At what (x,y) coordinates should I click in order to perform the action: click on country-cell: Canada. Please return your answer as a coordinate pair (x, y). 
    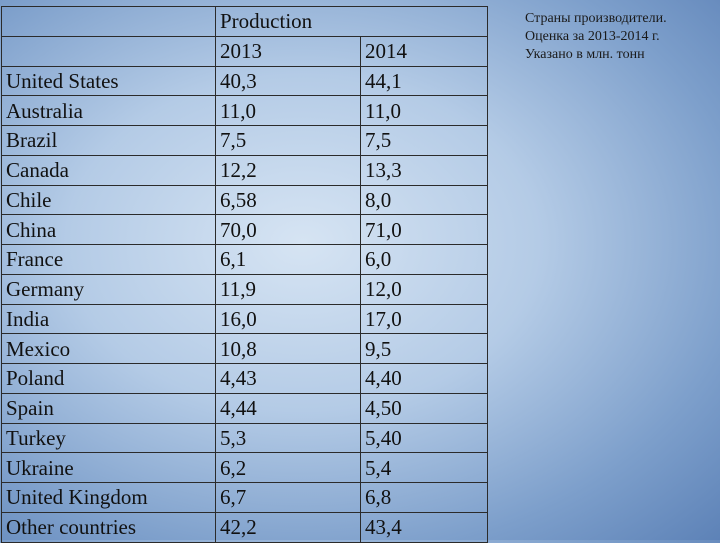
    Looking at the image, I should click on (108, 170).